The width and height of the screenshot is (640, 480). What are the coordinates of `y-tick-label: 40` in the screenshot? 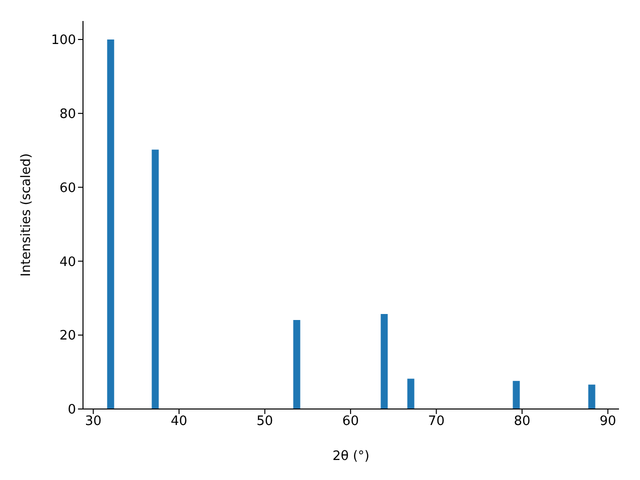 It's located at (67, 262).